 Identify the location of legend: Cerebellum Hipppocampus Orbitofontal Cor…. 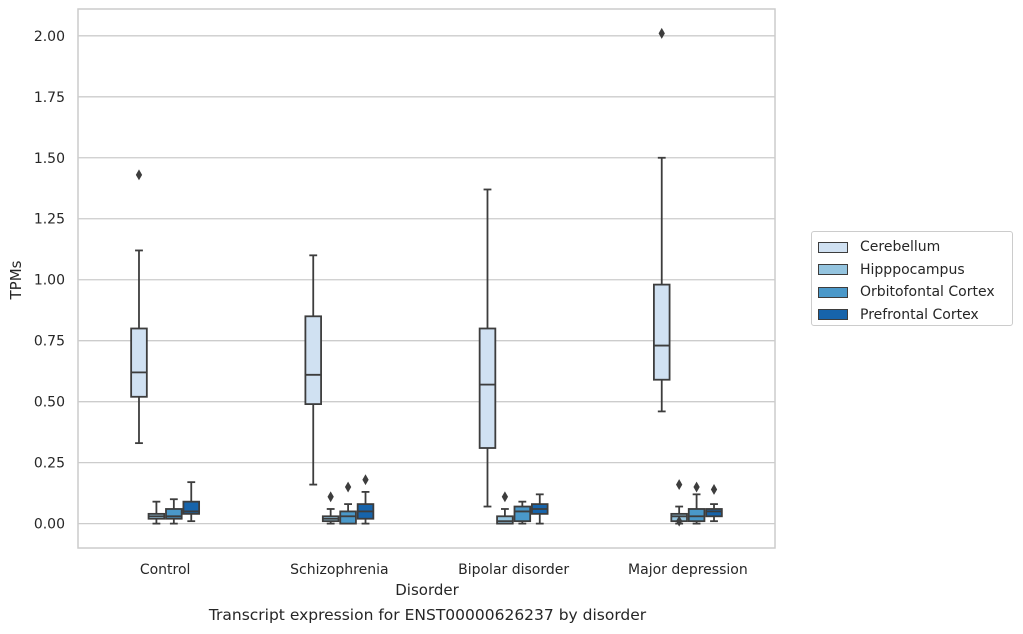
(912, 278).